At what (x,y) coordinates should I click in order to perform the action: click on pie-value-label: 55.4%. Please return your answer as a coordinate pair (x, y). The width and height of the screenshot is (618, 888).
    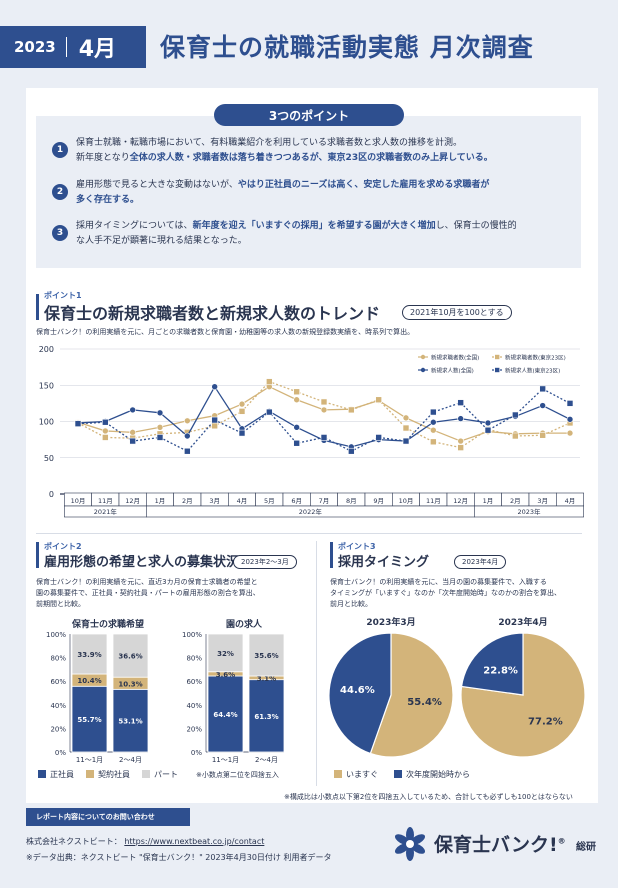
    Looking at the image, I should click on (424, 702).